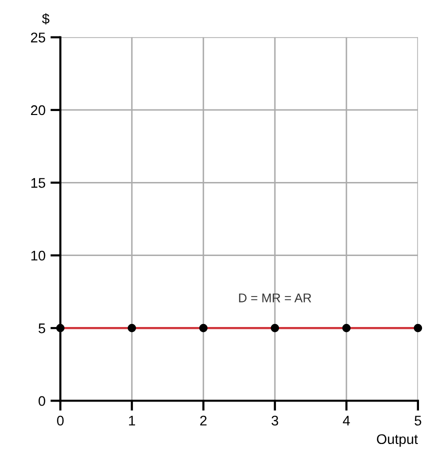  Describe the element at coordinates (42, 329) in the screenshot. I see `y-tick-label: 5` at that location.